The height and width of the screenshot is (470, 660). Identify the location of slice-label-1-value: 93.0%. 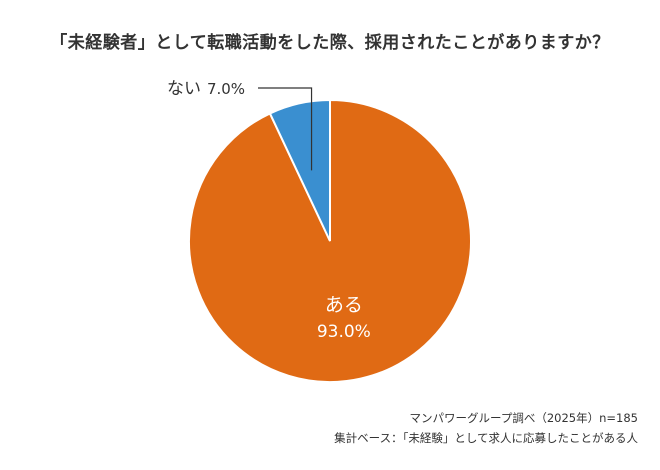
(344, 332).